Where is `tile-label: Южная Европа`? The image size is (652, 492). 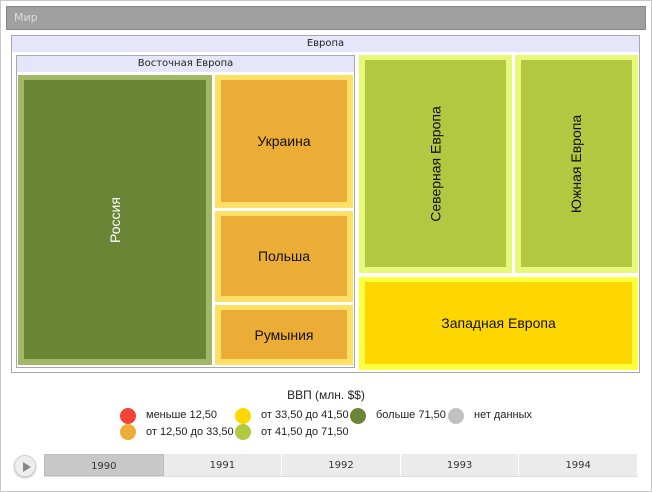
tile-label: Южная Европа is located at coordinates (576, 163).